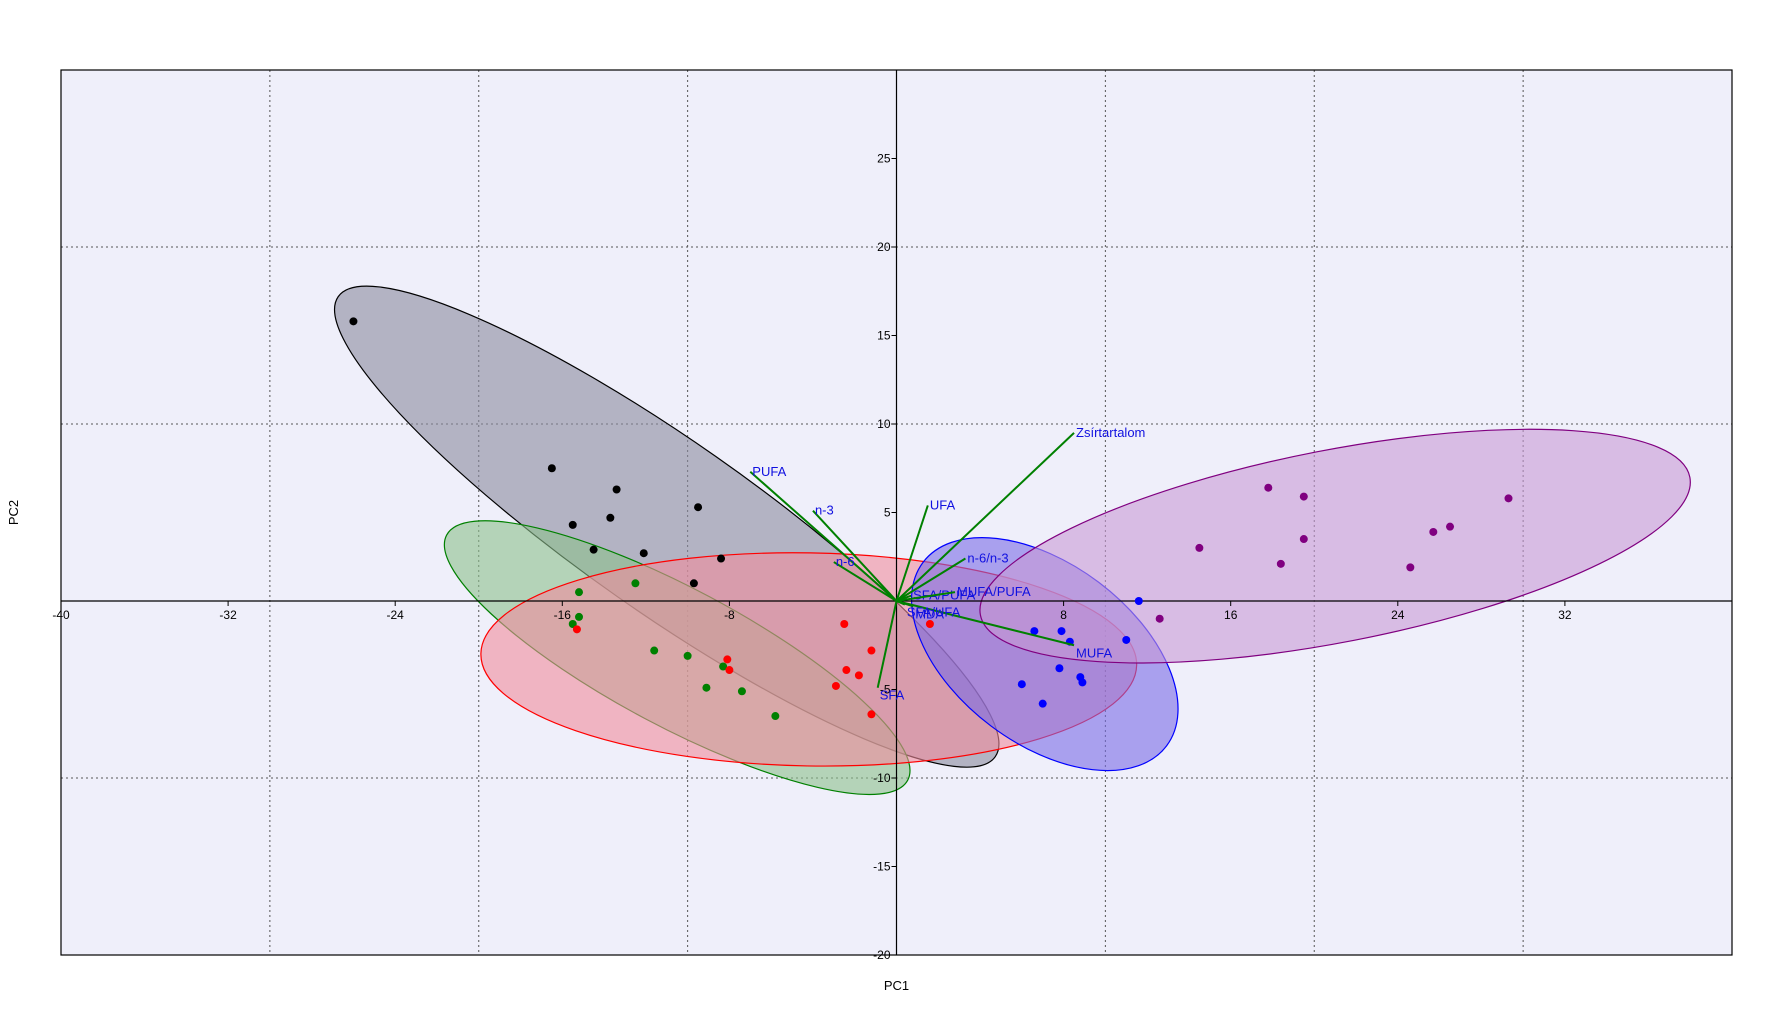 The height and width of the screenshot is (1019, 1782). I want to click on loading-label: n-6, so click(845, 561).